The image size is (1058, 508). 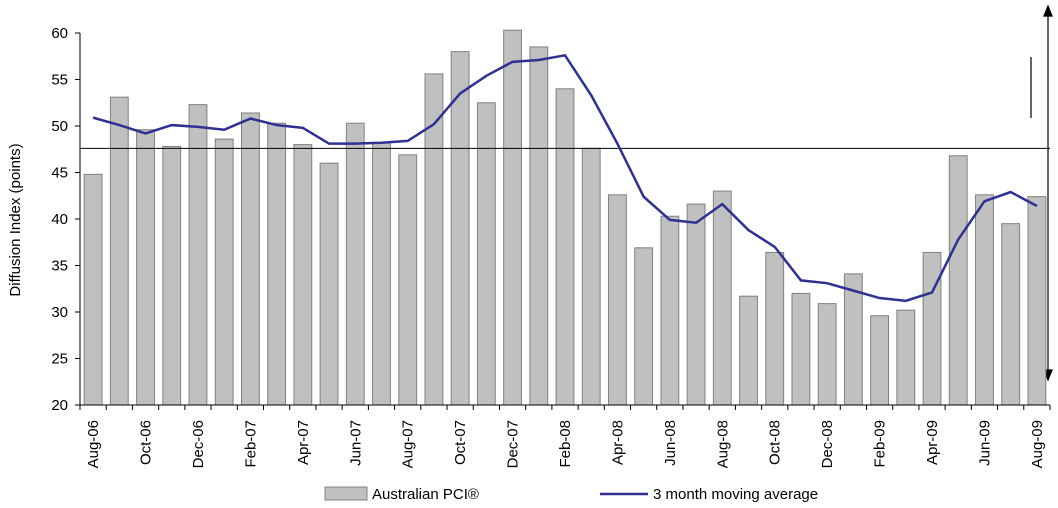 What do you see at coordinates (59, 405) in the screenshot?
I see `y-tick-label: 20` at bounding box center [59, 405].